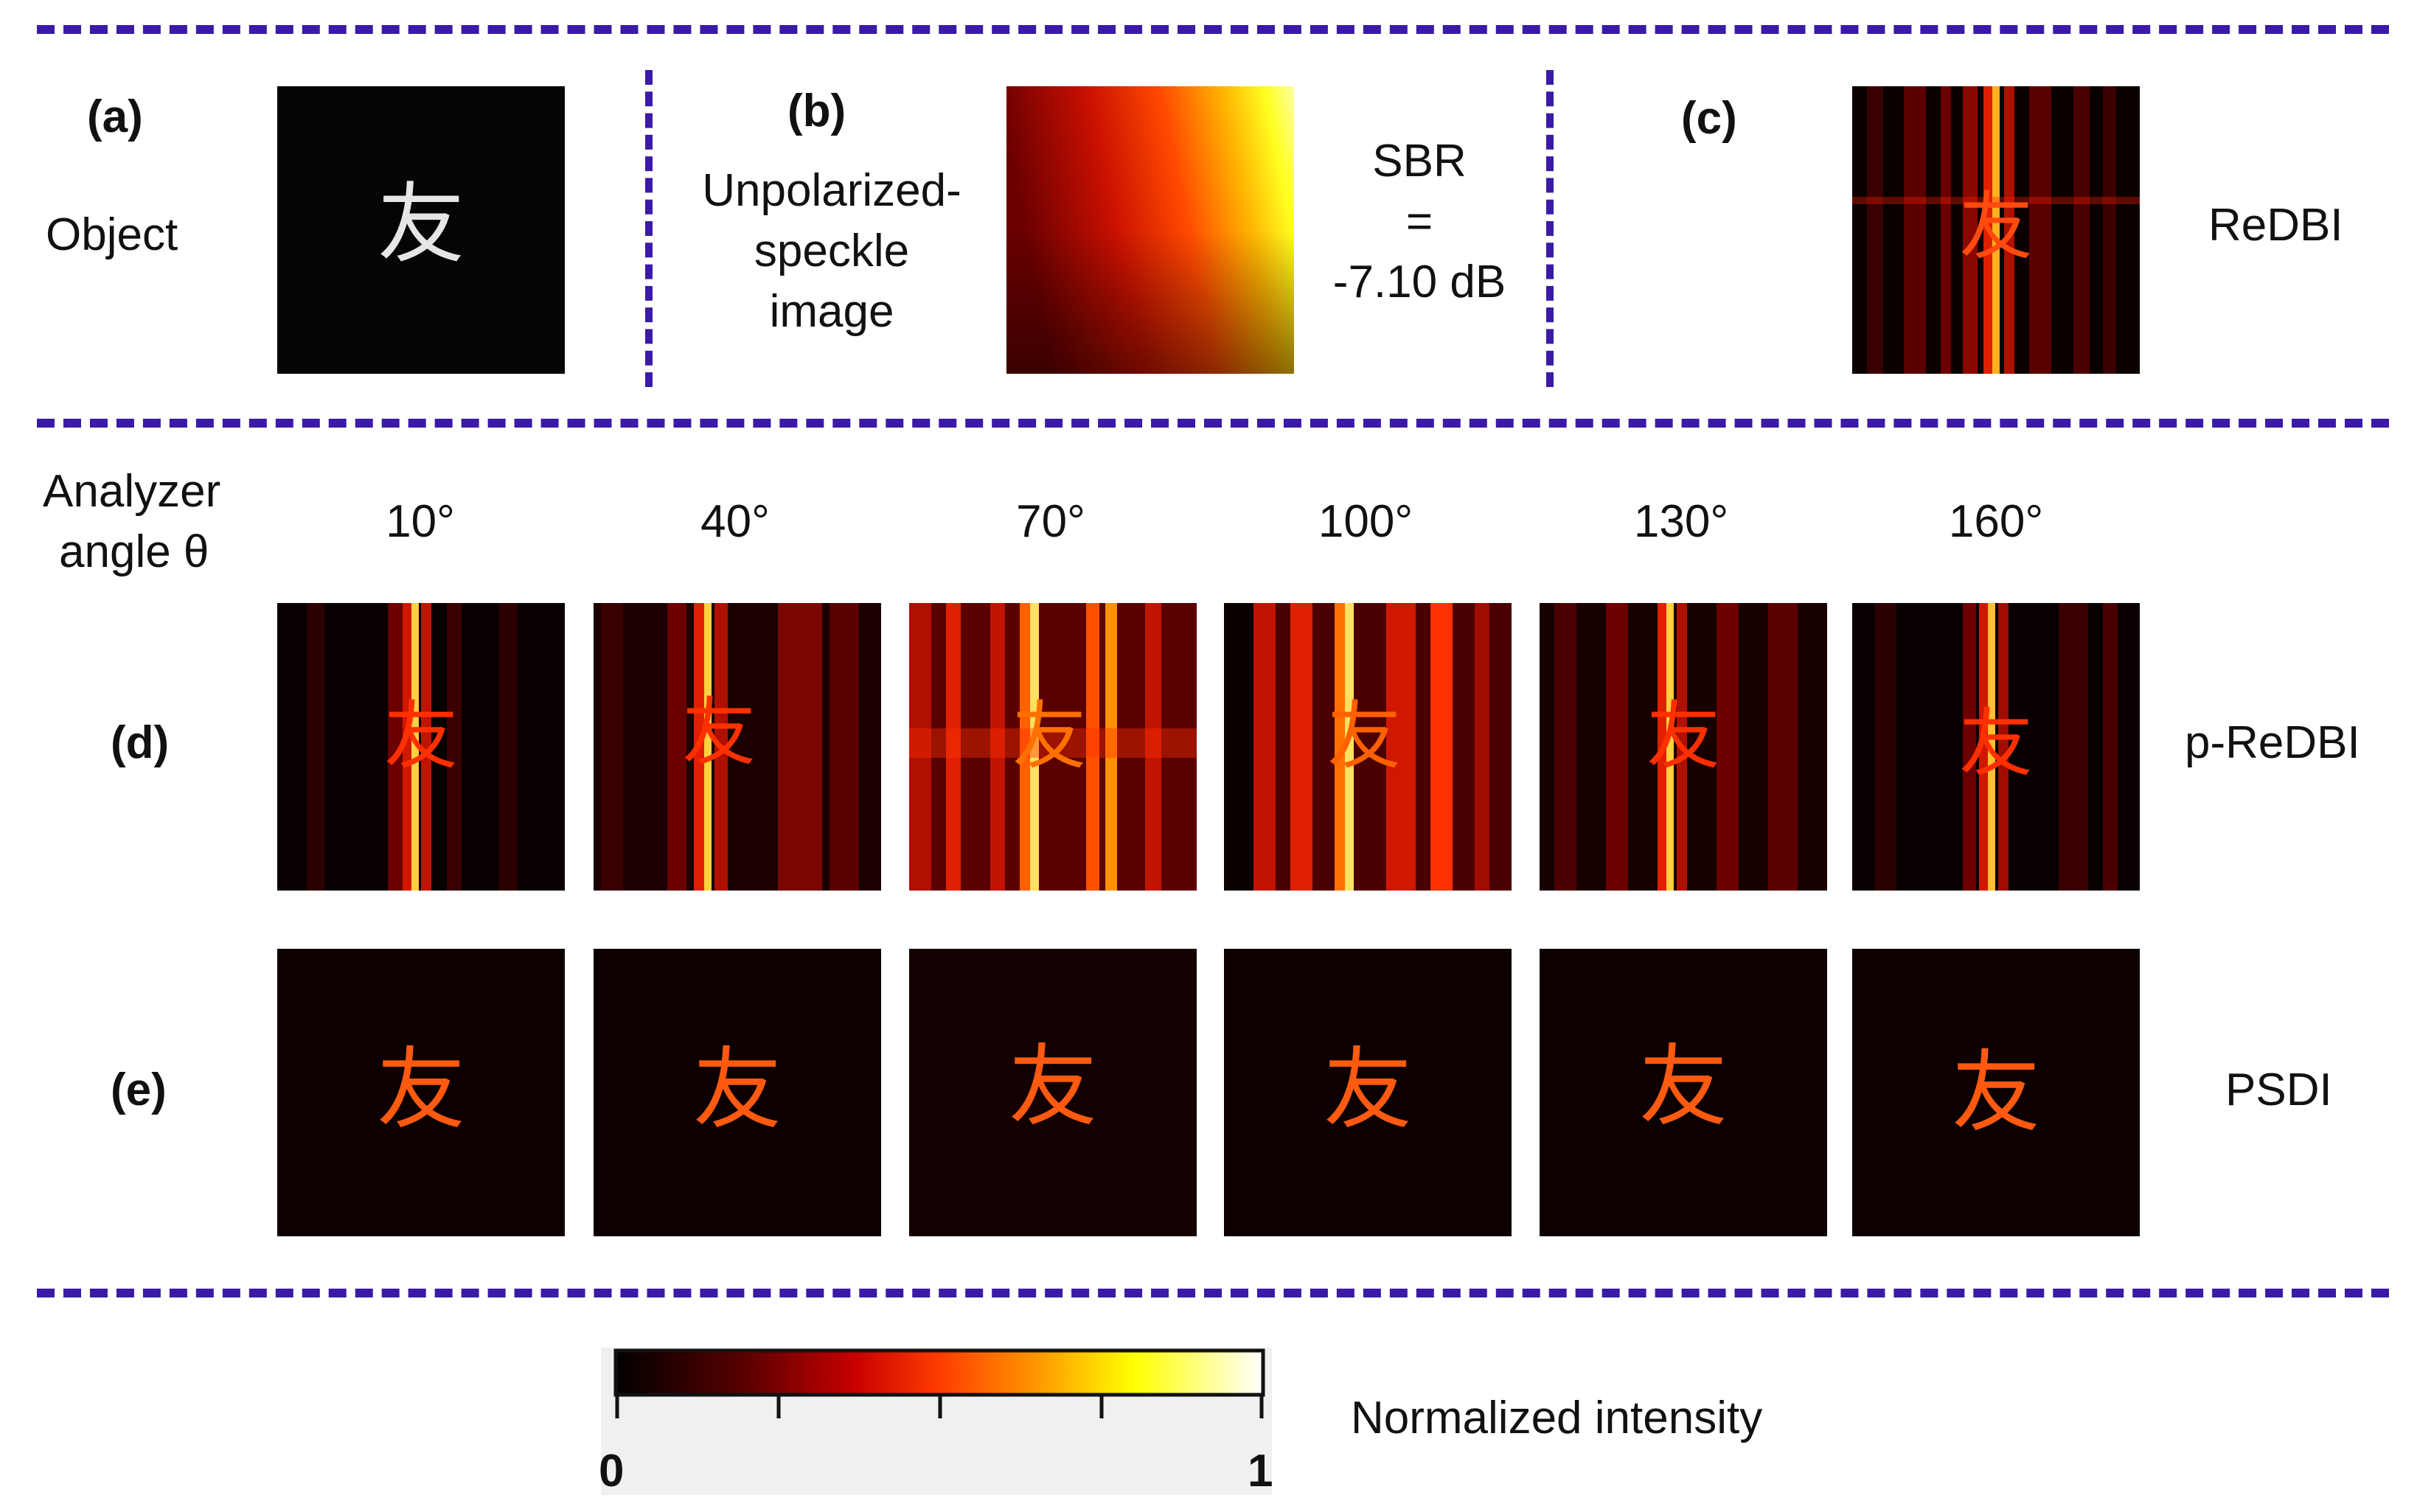 The width and height of the screenshot is (2417, 1512). I want to click on divider-vertical-left, so click(649, 228).